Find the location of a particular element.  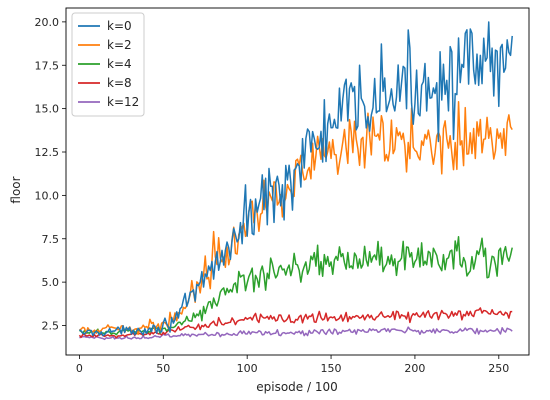

y-tick-label: 12.5 is located at coordinates (47, 152).